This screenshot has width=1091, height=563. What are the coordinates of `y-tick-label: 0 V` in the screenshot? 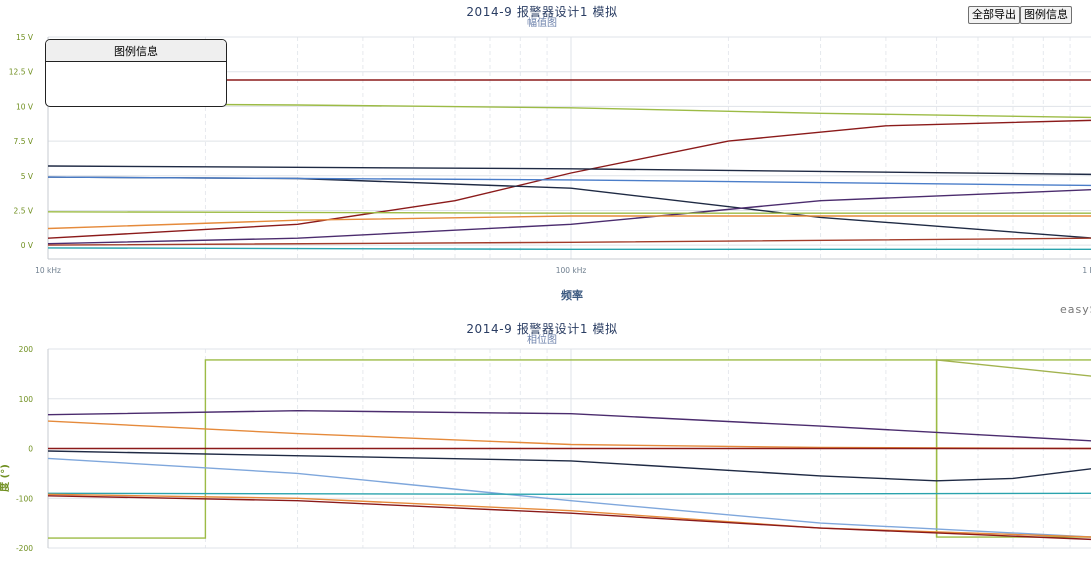 It's located at (27, 245).